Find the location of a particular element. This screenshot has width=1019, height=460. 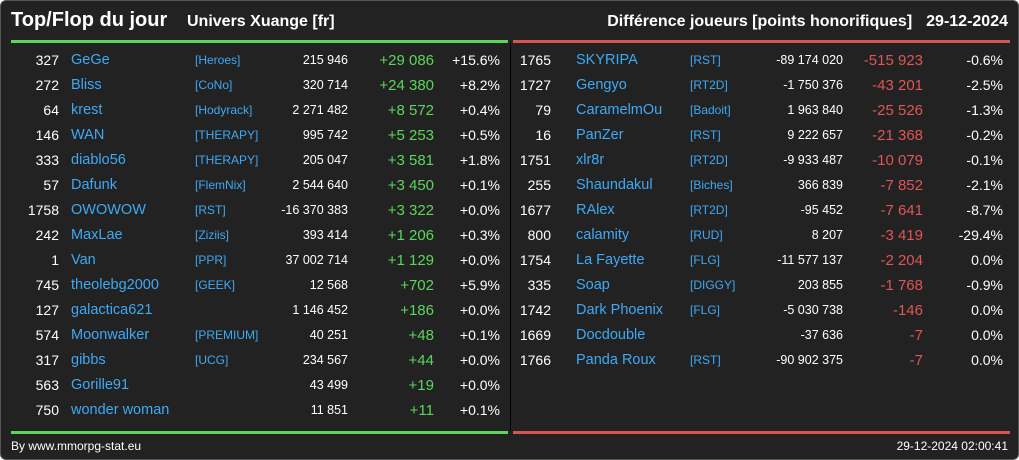

alliance-tag-link: [Badoit] is located at coordinates (710, 110).